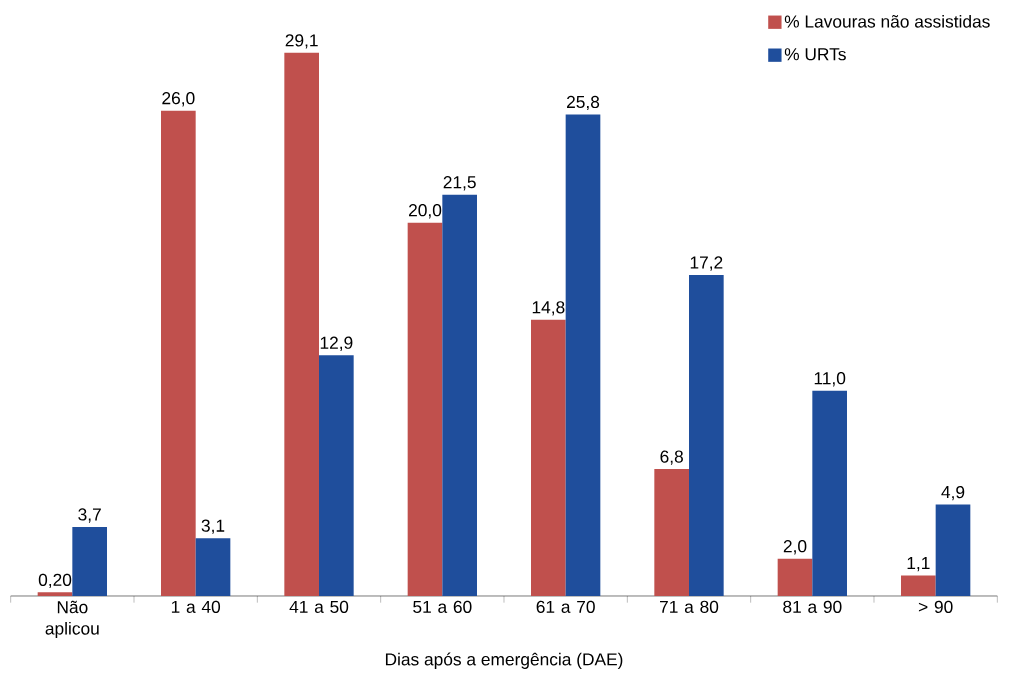 Image resolution: width=1016 pixels, height=689 pixels. What do you see at coordinates (815, 54) in the screenshot?
I see `legend-label: % URTs` at bounding box center [815, 54].